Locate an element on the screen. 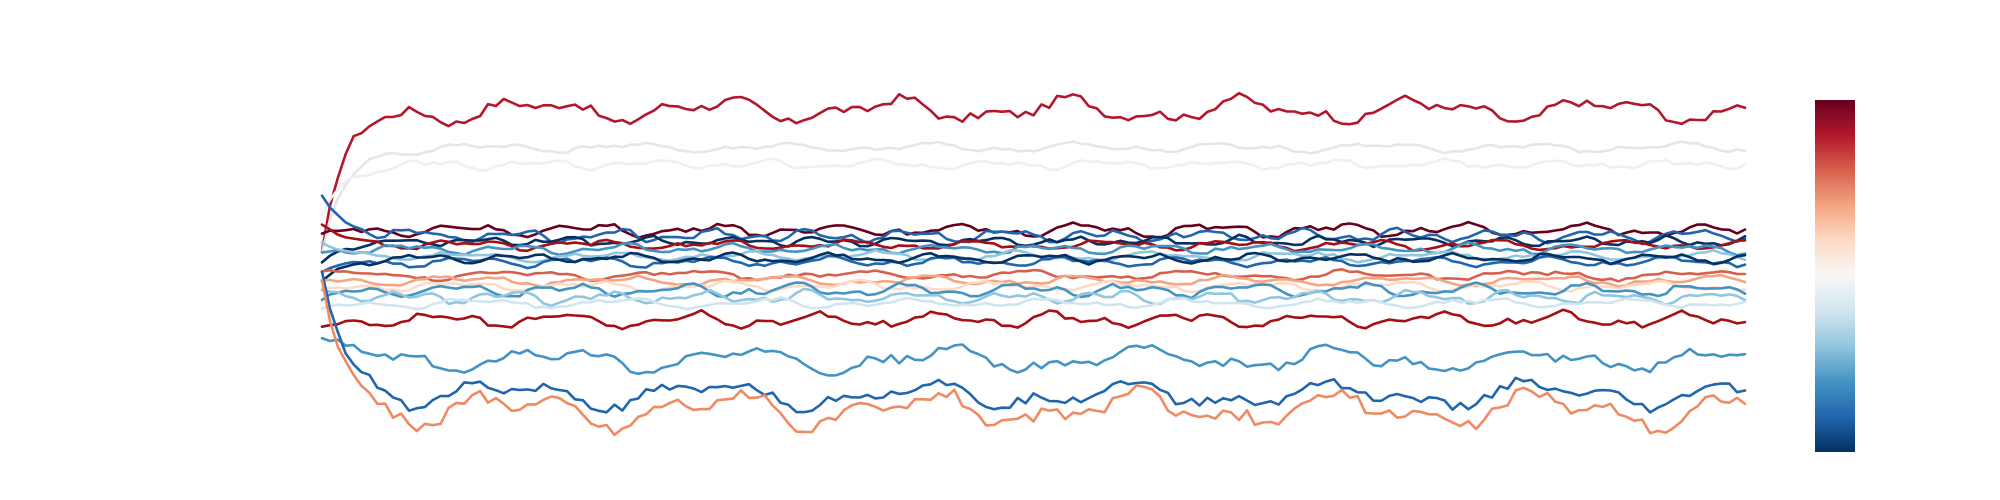 The width and height of the screenshot is (2000, 500). colorbar-gradient is located at coordinates (1835, 276).